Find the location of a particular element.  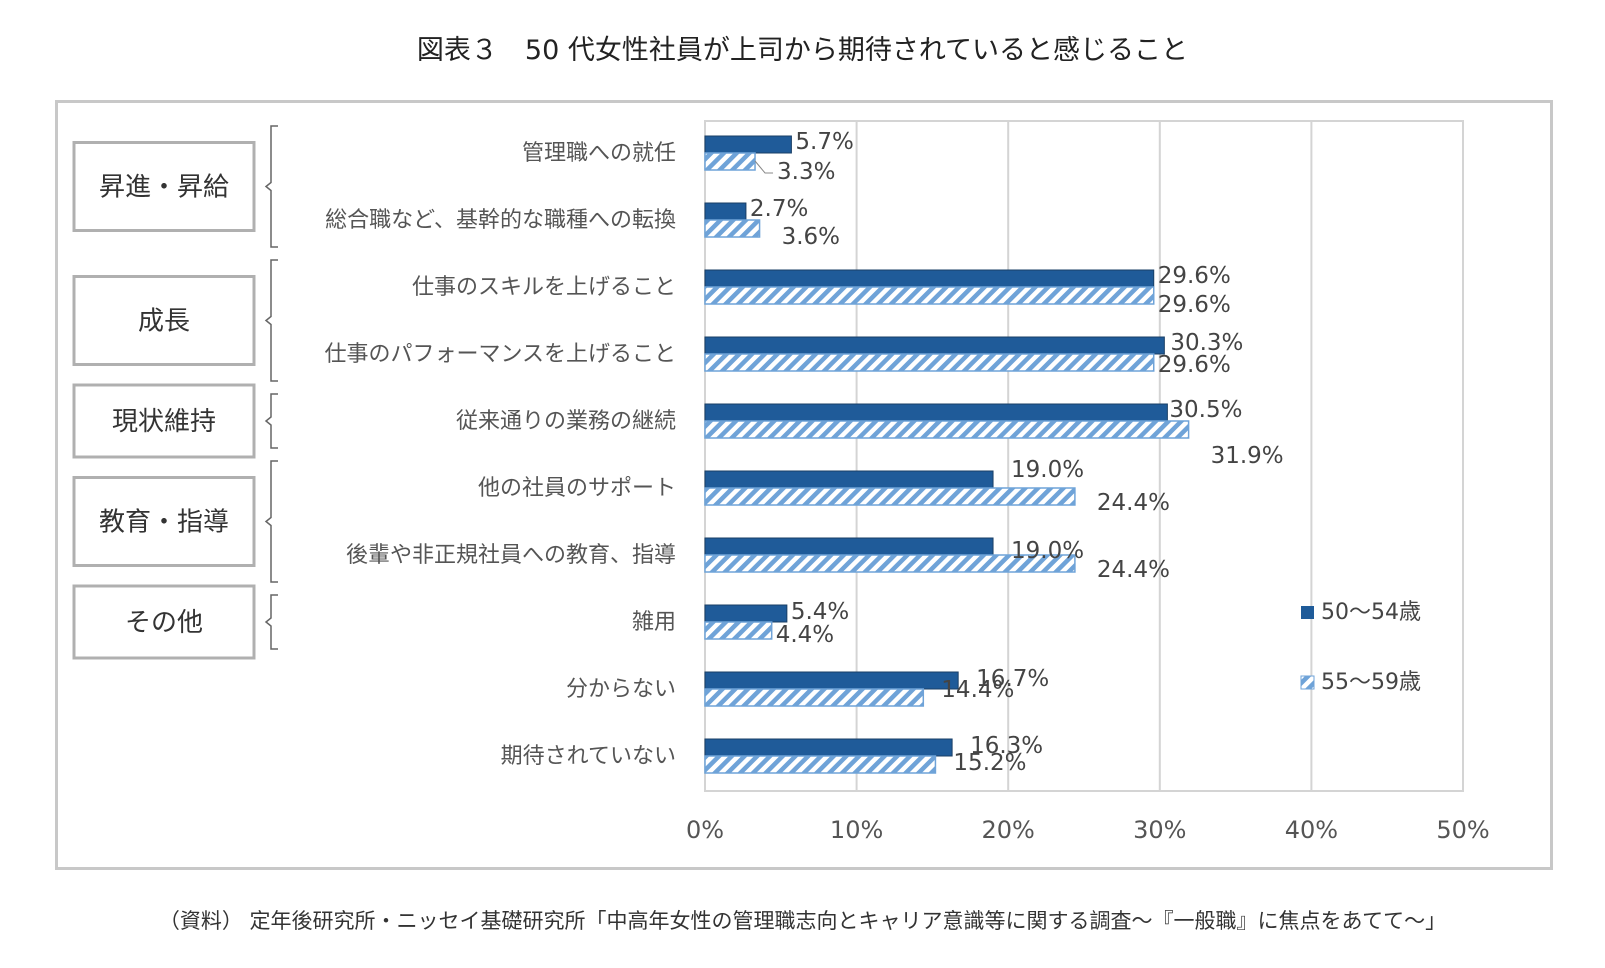

group-label: 教育・指導 is located at coordinates (164, 523).